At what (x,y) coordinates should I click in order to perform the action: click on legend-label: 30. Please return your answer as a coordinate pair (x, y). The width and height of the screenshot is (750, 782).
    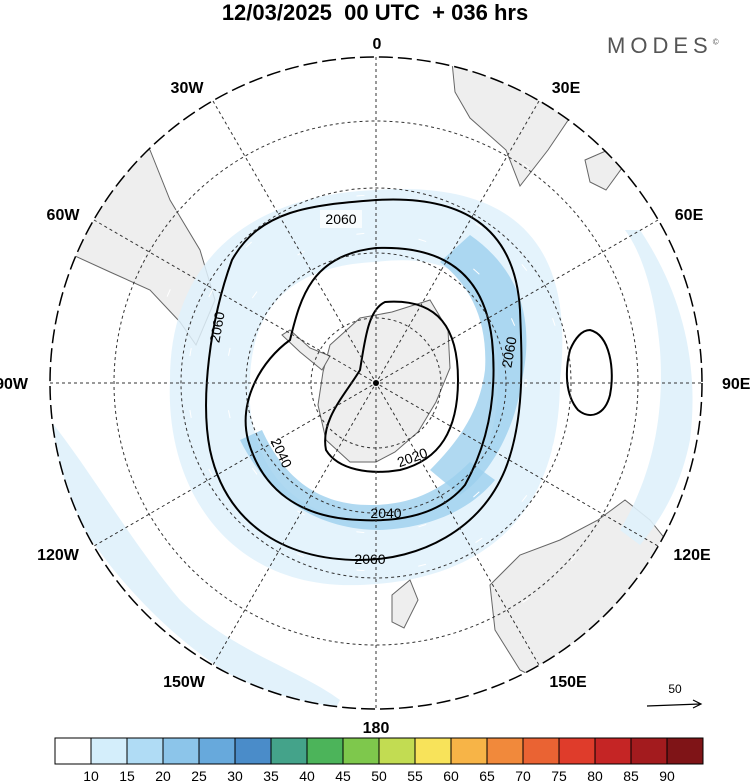
    Looking at the image, I should click on (235, 775).